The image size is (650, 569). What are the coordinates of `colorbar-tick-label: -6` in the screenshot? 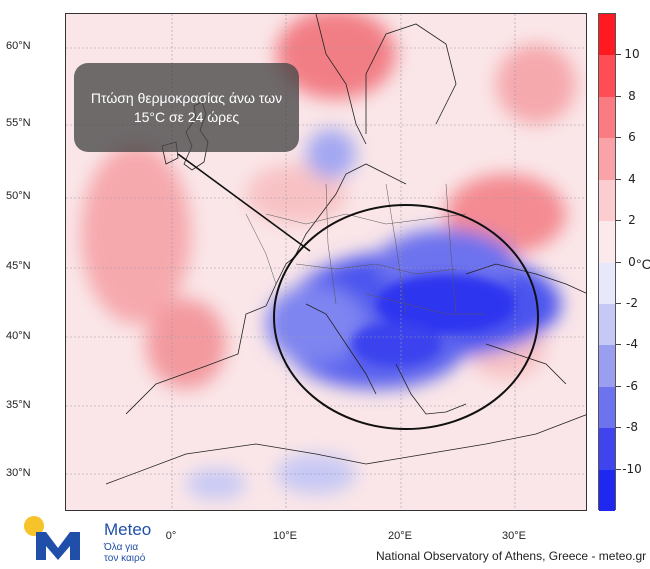 It's located at (632, 385).